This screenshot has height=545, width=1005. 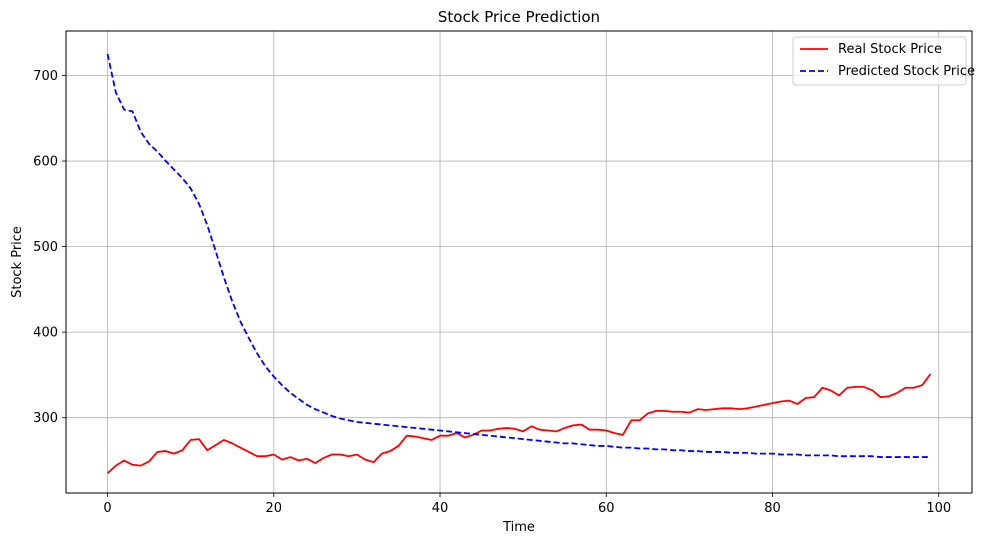 What do you see at coordinates (518, 527) in the screenshot?
I see `x-axis-label: Time` at bounding box center [518, 527].